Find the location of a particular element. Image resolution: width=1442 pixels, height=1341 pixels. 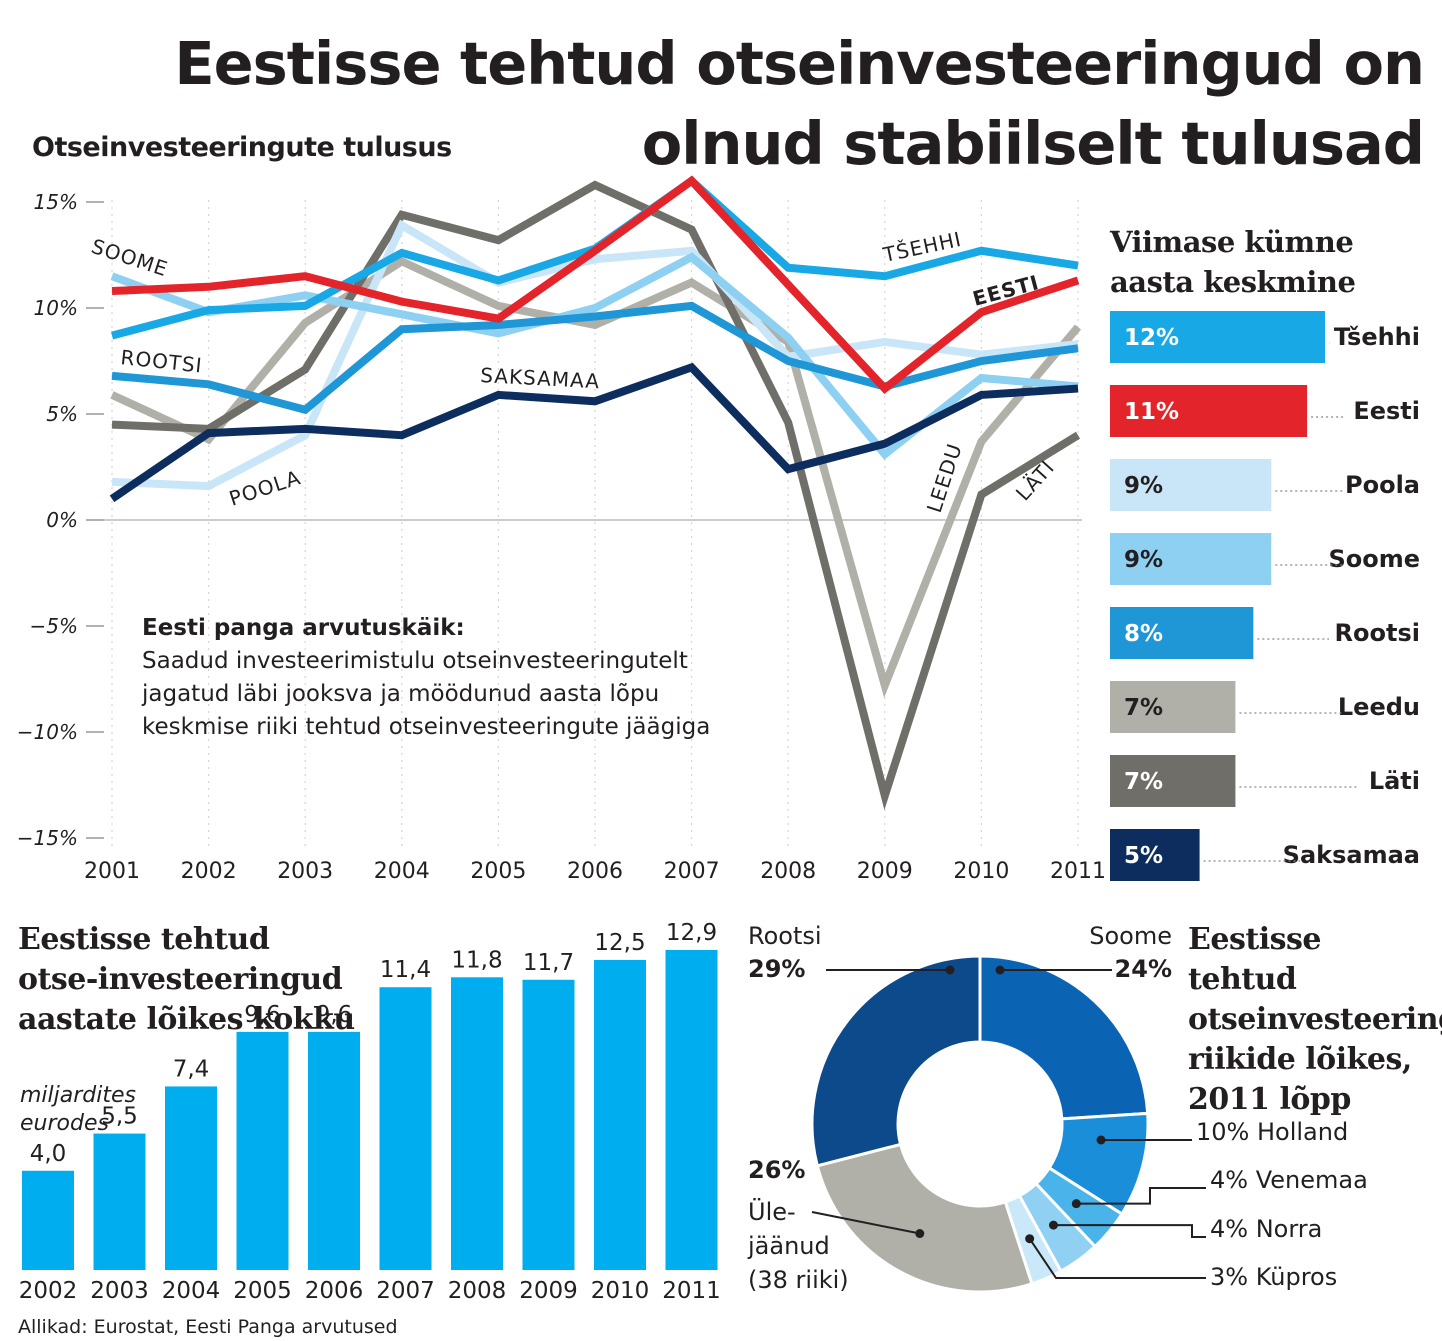

series-label-läti: LÄTI is located at coordinates (1035, 480).